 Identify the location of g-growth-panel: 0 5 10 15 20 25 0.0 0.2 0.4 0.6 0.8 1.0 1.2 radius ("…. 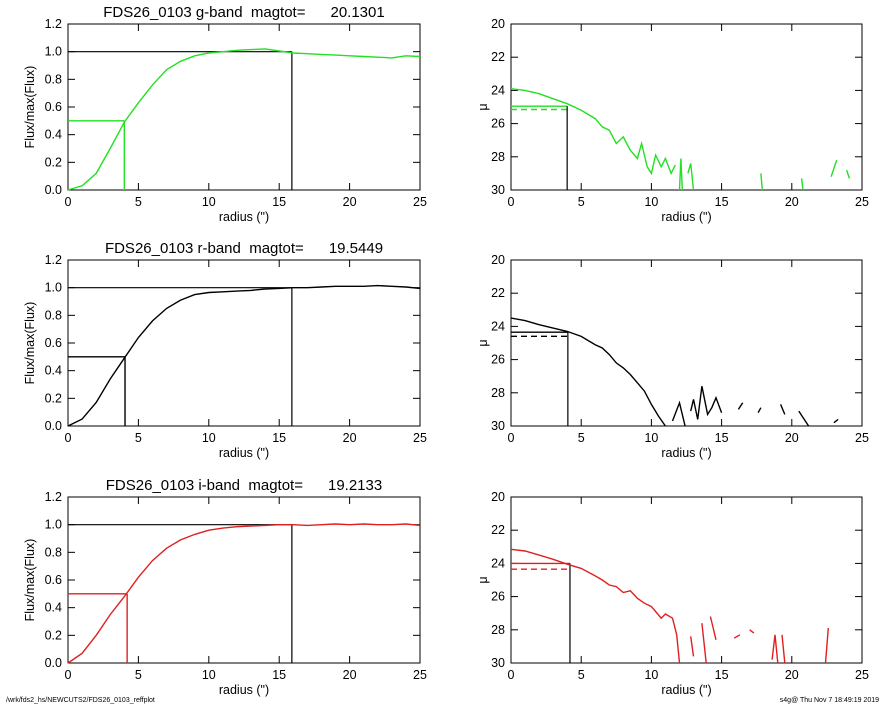
(225, 114).